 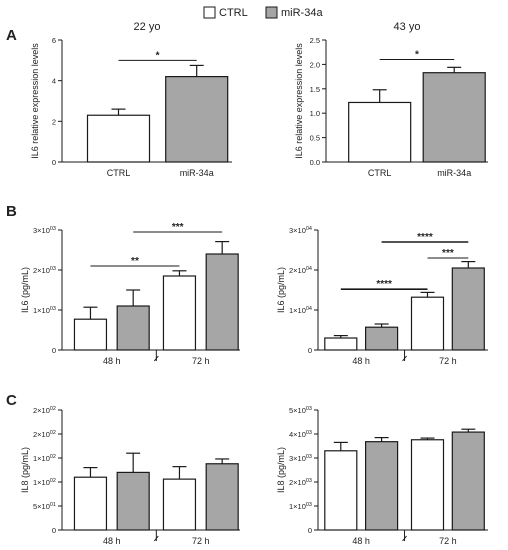 What do you see at coordinates (407, 27) in the screenshot?
I see `chart-title: 43 yo` at bounding box center [407, 27].